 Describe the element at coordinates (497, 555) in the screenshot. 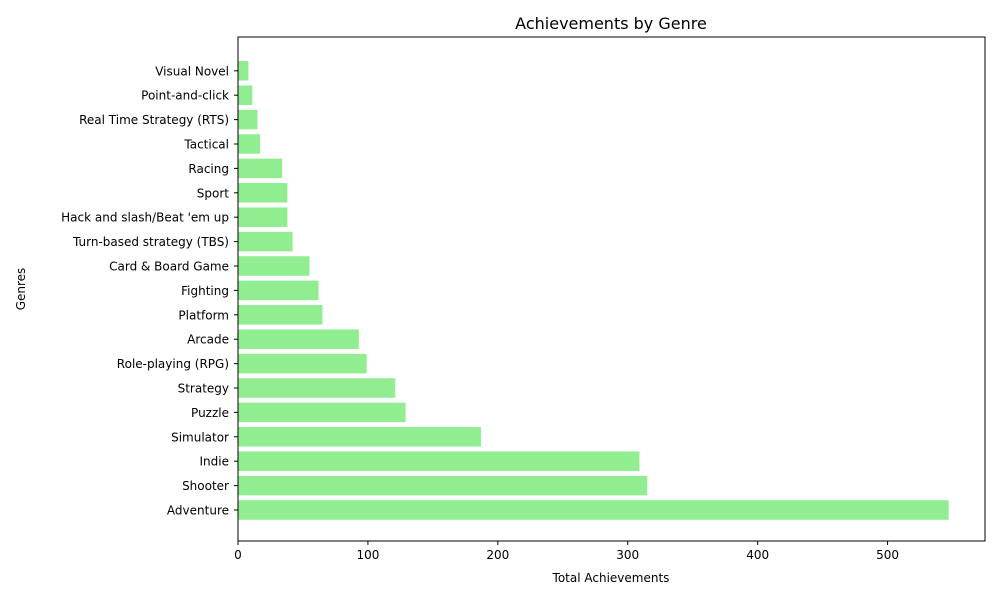

I see `x-tick-label-2: 200` at that location.